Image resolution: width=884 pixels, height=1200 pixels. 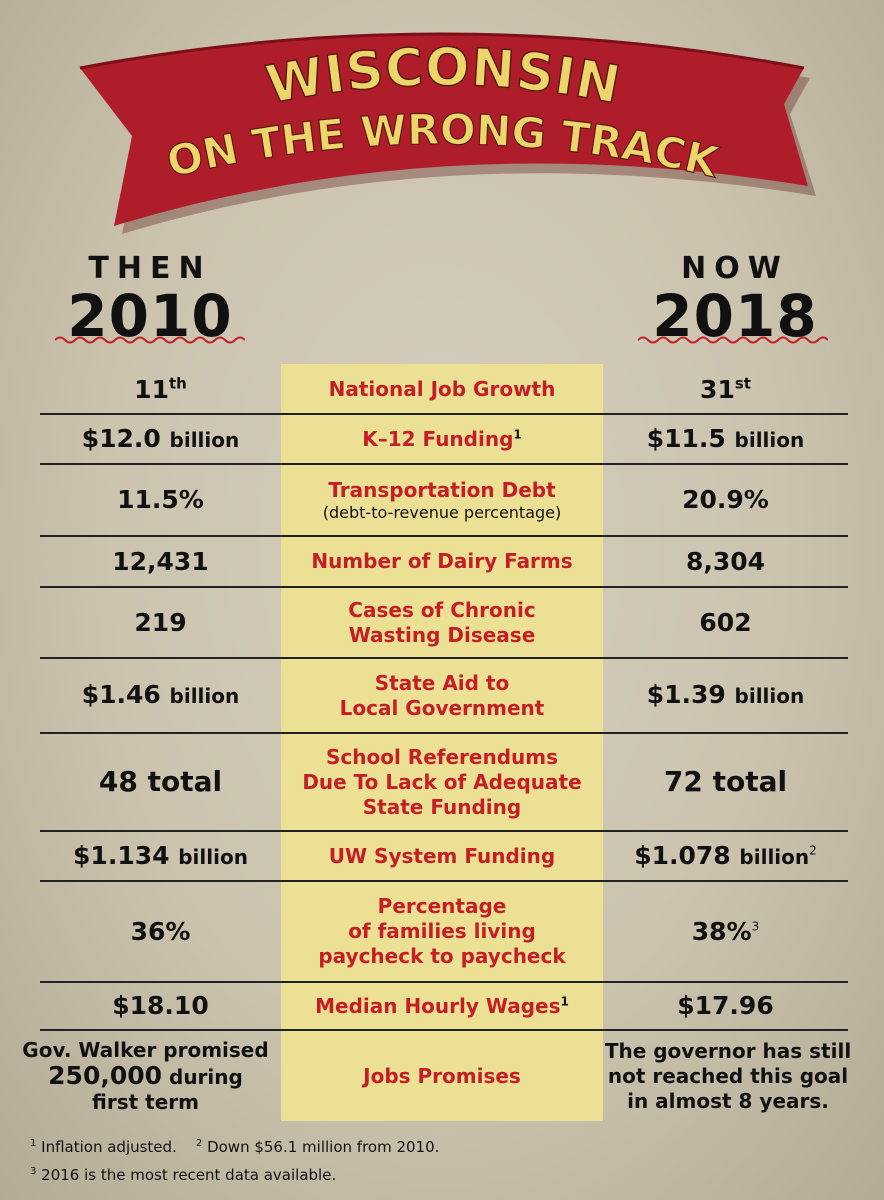 What do you see at coordinates (725, 561) in the screenshot?
I see `now-value: 8,304` at bounding box center [725, 561].